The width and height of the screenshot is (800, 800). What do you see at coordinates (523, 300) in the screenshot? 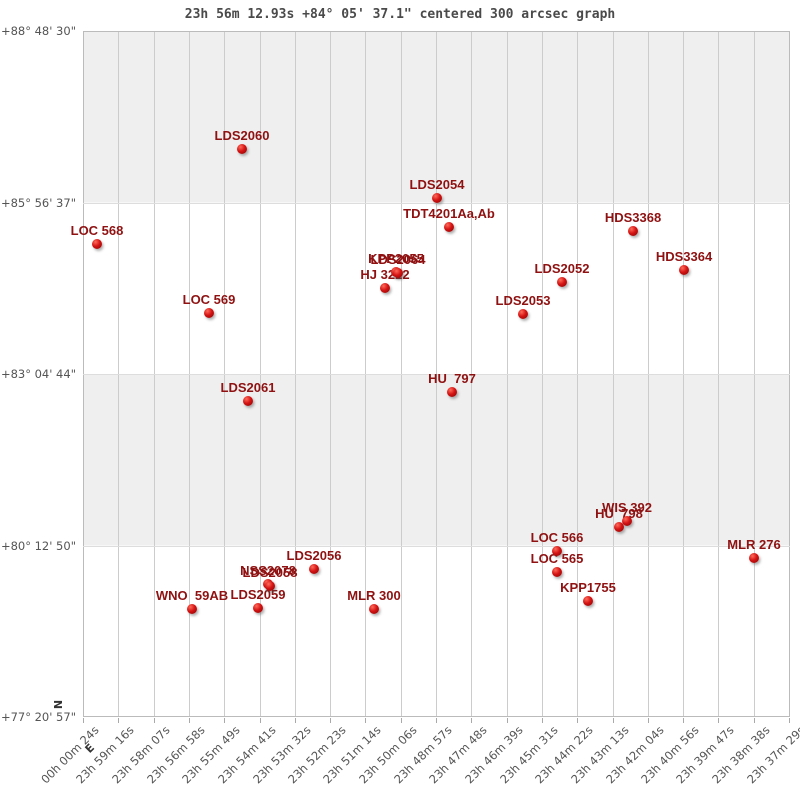
I see `star-label: LDS2053` at bounding box center [523, 300].